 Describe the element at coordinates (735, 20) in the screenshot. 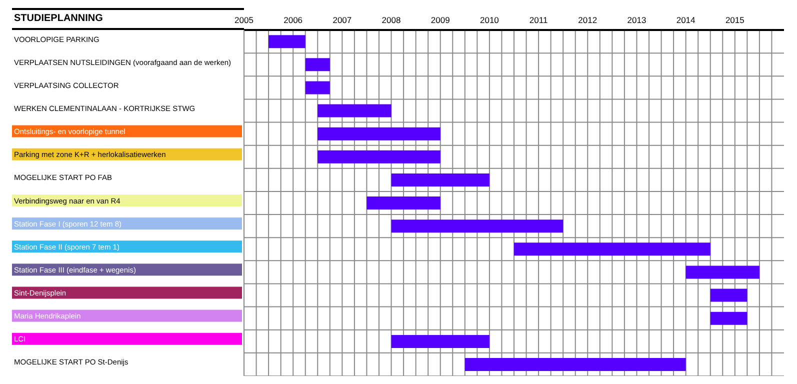

I see `x-tick-label: 2015` at that location.